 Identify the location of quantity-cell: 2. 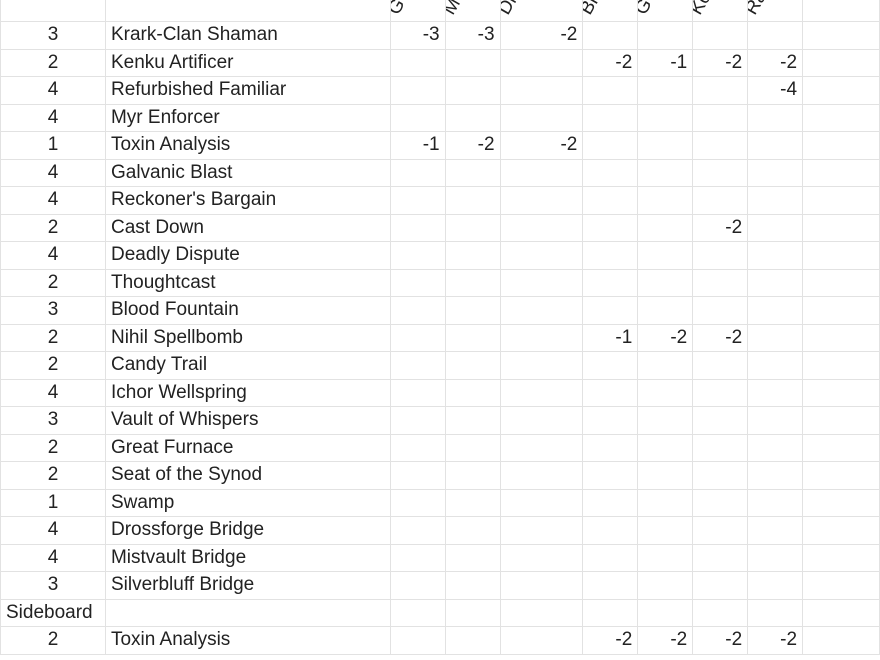
(53, 447).